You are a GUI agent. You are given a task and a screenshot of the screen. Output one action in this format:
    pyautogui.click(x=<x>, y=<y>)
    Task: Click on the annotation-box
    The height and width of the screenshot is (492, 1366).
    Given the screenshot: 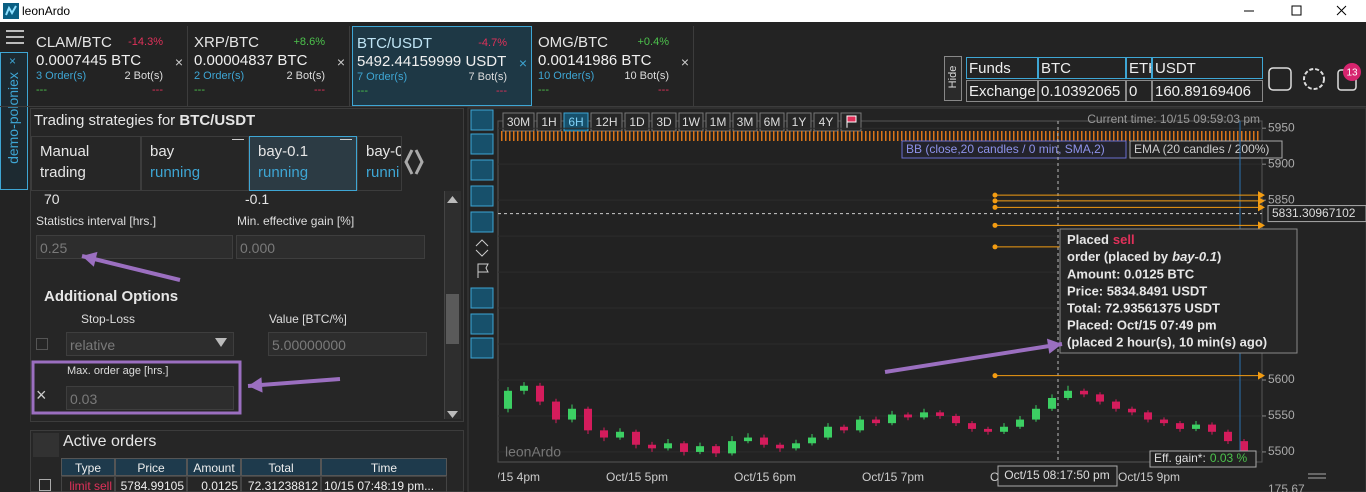 What is the action you would take?
    pyautogui.click(x=136, y=387)
    